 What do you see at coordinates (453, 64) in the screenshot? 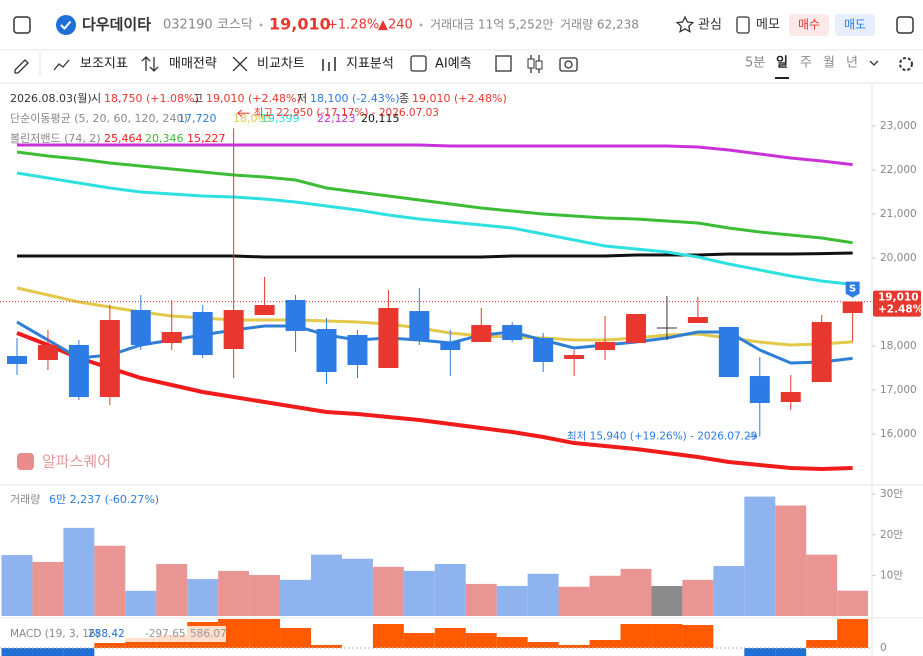
I see `tool-button: AI예측` at bounding box center [453, 64].